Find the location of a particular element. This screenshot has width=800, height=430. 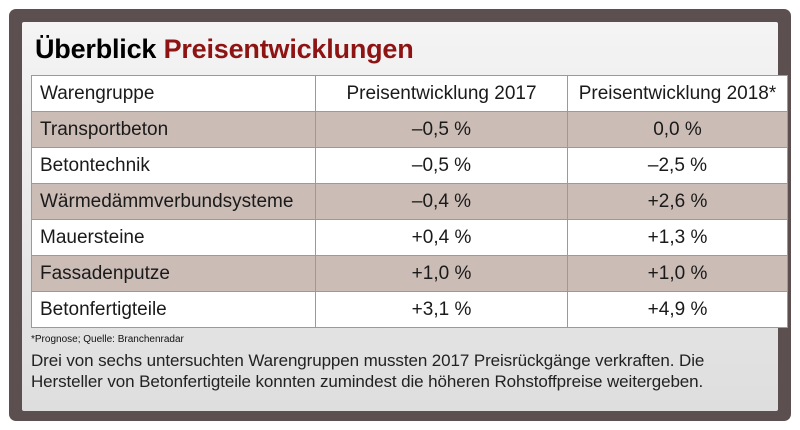

title-accent: Preisentwicklungen is located at coordinates (288, 49).